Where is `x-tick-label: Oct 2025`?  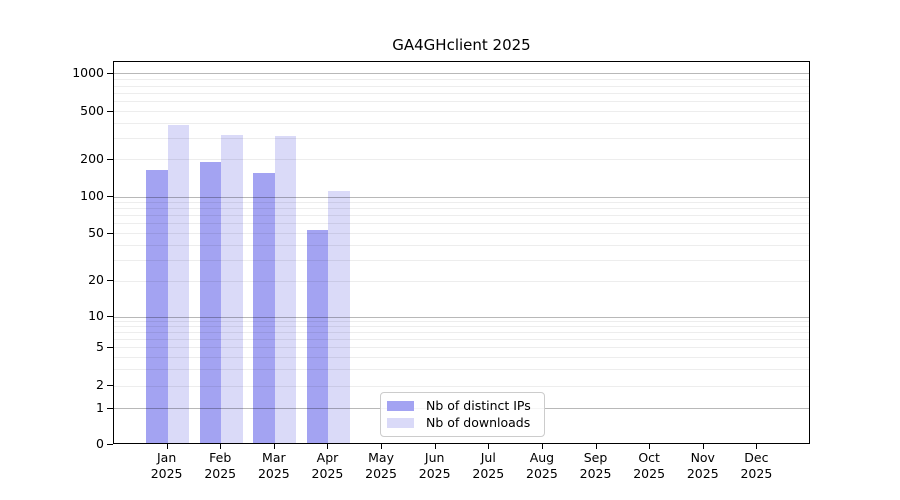
x-tick-label: Oct 2025 is located at coordinates (649, 466).